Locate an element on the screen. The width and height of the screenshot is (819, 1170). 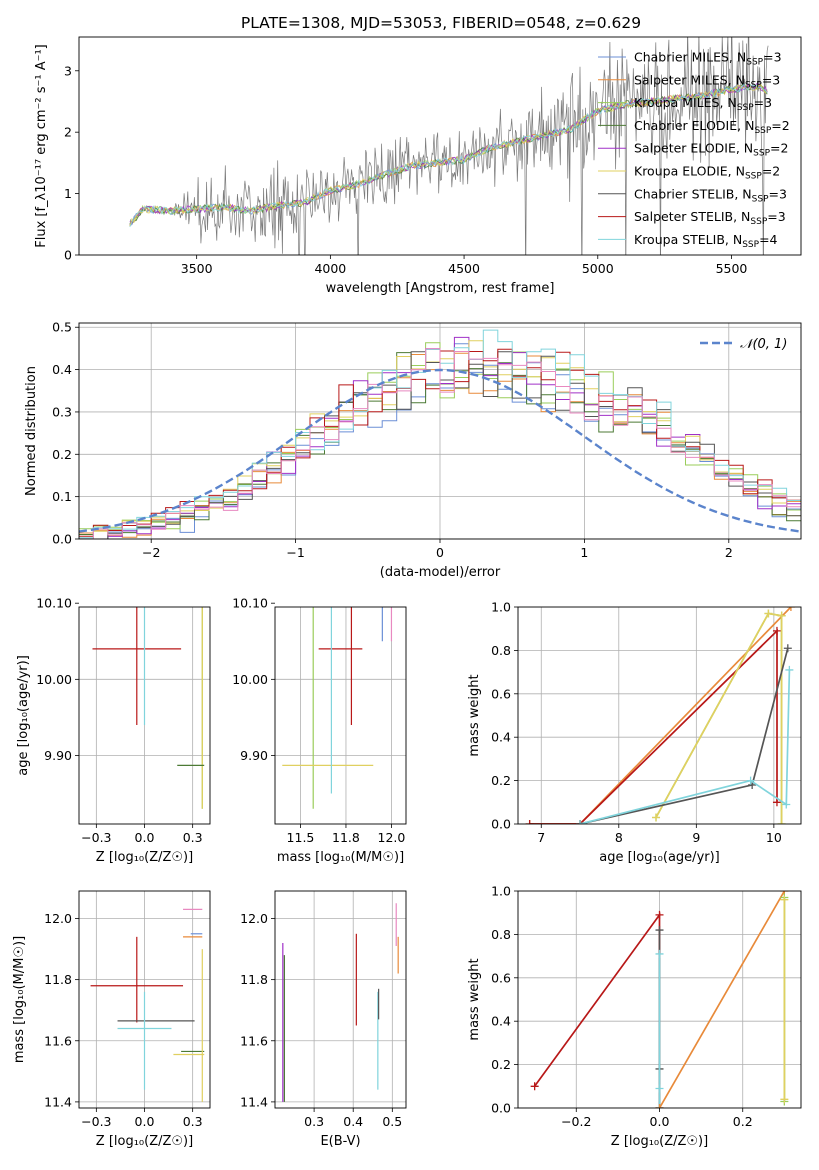
age-weight-x-tick-label: 10 is located at coordinates (774, 837).